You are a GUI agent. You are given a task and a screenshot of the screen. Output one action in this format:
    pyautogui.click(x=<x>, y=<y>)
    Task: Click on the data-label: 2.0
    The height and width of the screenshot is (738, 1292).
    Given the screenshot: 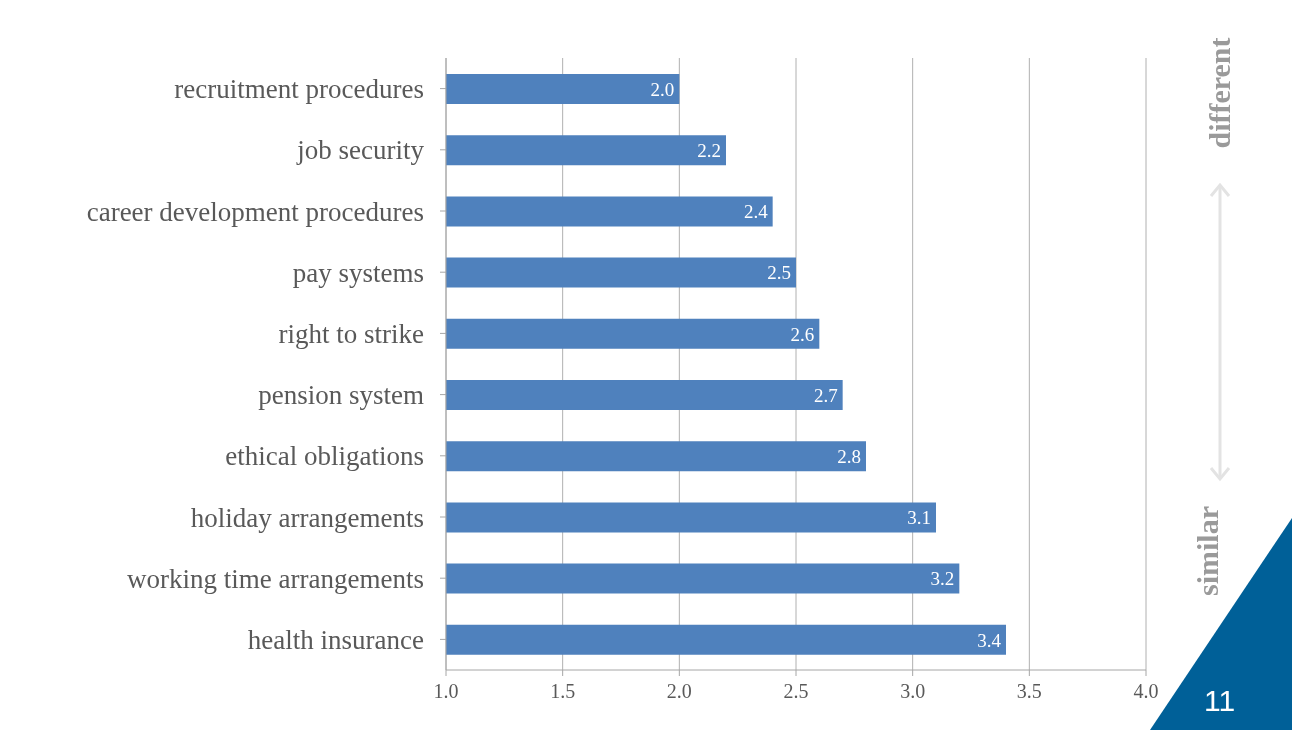 What is the action you would take?
    pyautogui.click(x=662, y=89)
    